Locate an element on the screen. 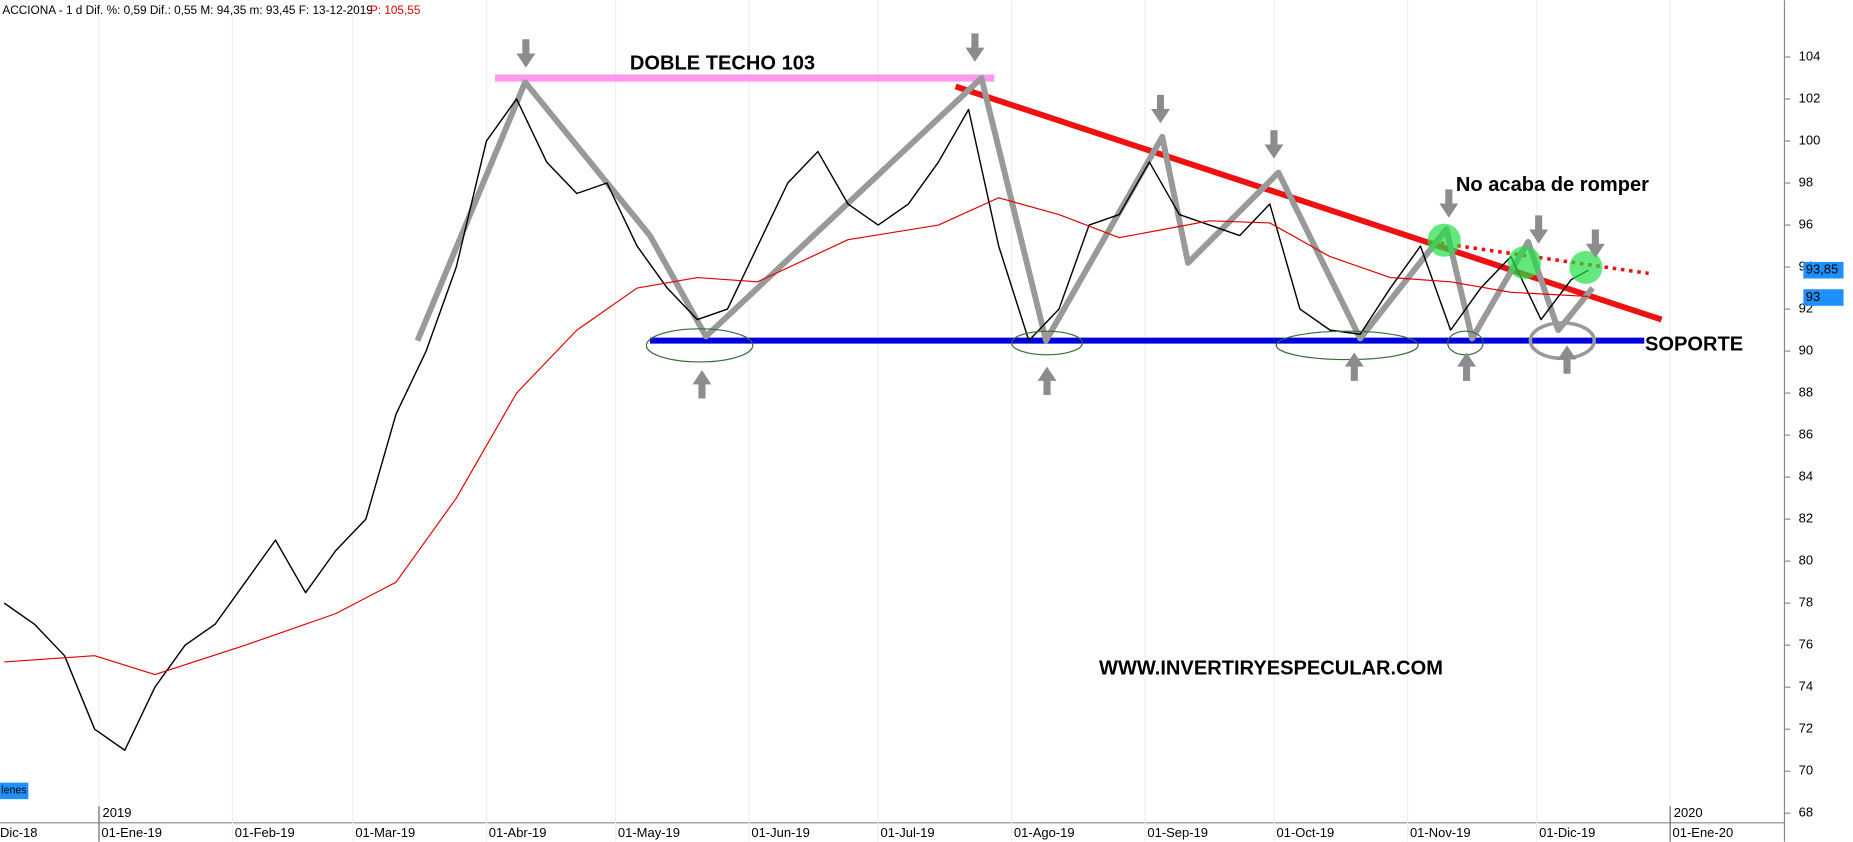 This screenshot has height=842, width=1853. y-tick-label: 72 is located at coordinates (1806, 728).